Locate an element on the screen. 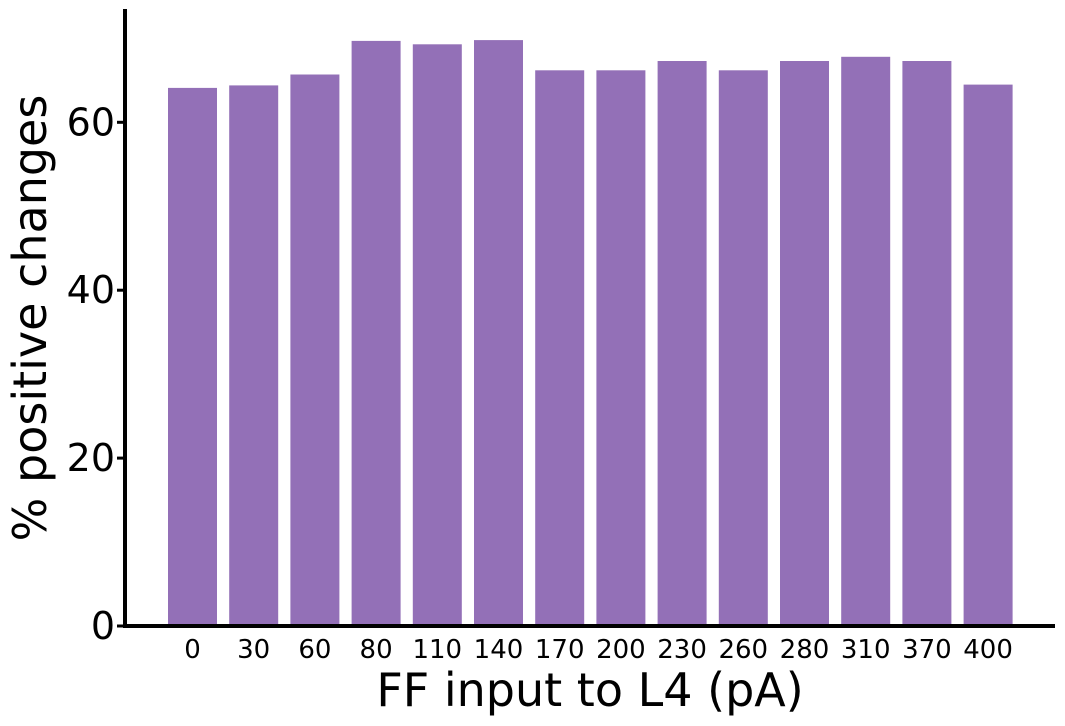 The height and width of the screenshot is (726, 1065). x-tick-label: 0 is located at coordinates (192, 650).